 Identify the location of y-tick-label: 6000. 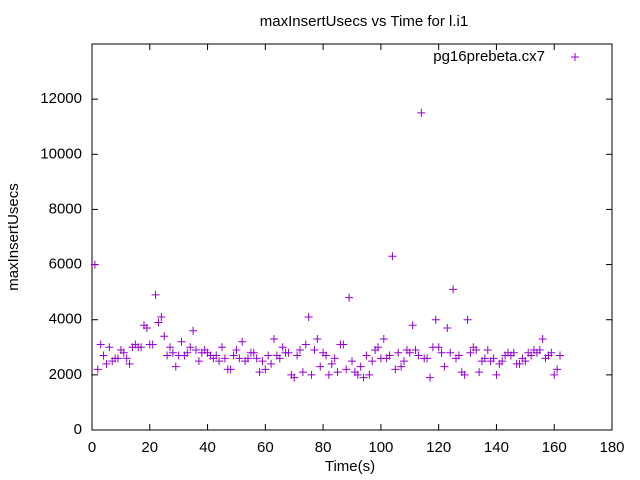
(65, 264).